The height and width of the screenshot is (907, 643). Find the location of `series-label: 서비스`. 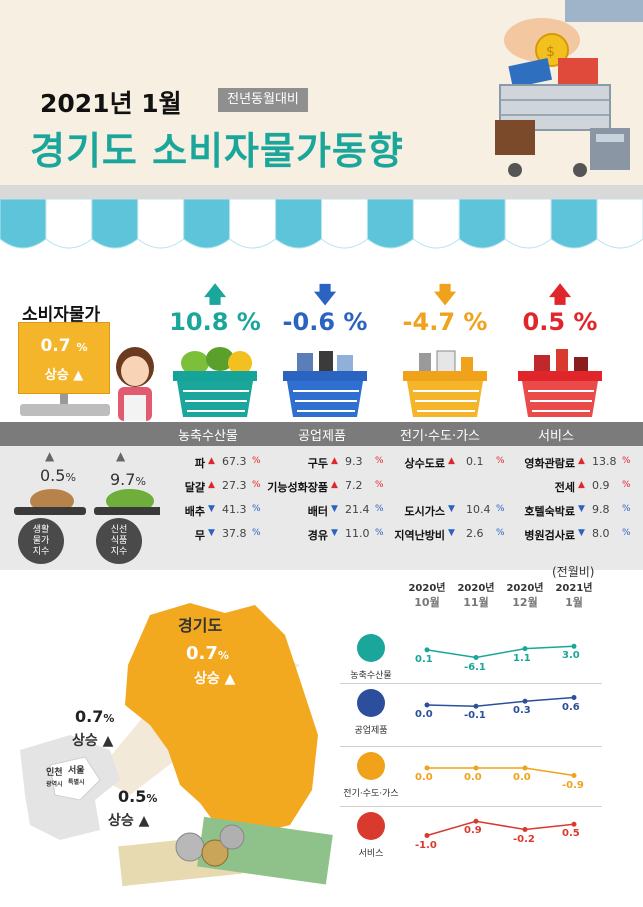

series-label: 서비스 is located at coordinates (371, 854).